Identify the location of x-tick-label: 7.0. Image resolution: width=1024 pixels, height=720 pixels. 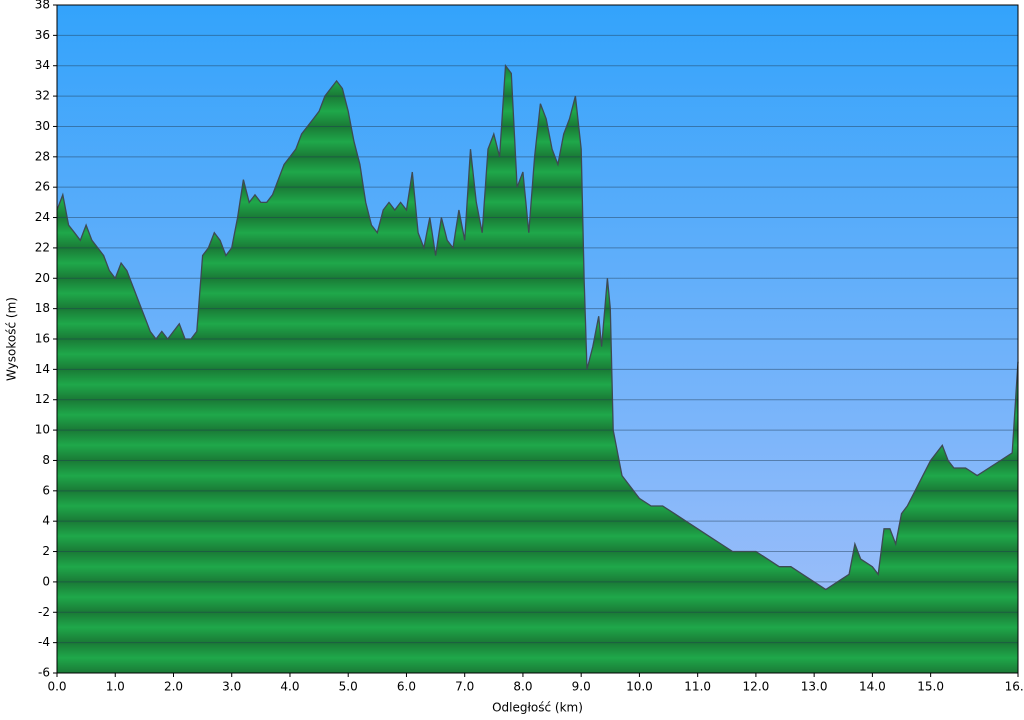
(464, 687).